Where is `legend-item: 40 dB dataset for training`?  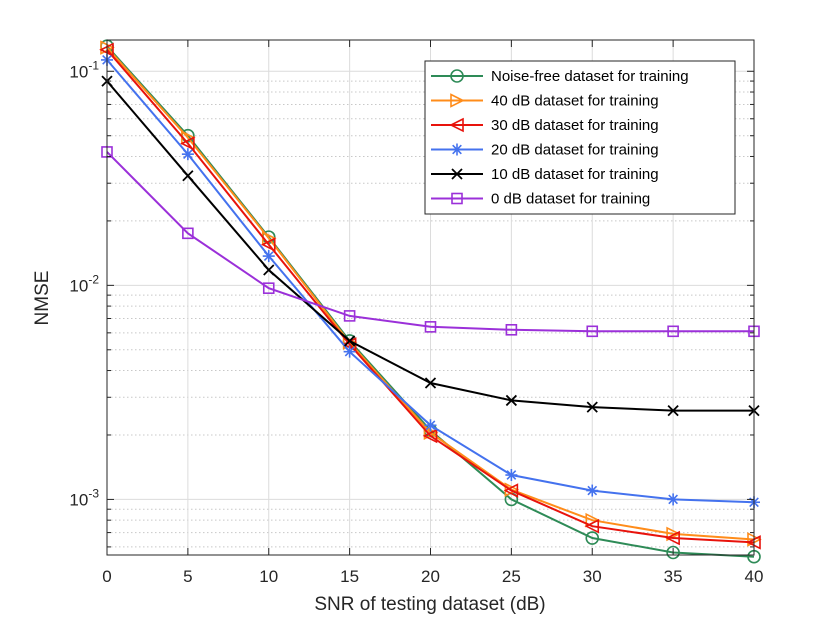
legend-item: 40 dB dataset for training is located at coordinates (545, 101).